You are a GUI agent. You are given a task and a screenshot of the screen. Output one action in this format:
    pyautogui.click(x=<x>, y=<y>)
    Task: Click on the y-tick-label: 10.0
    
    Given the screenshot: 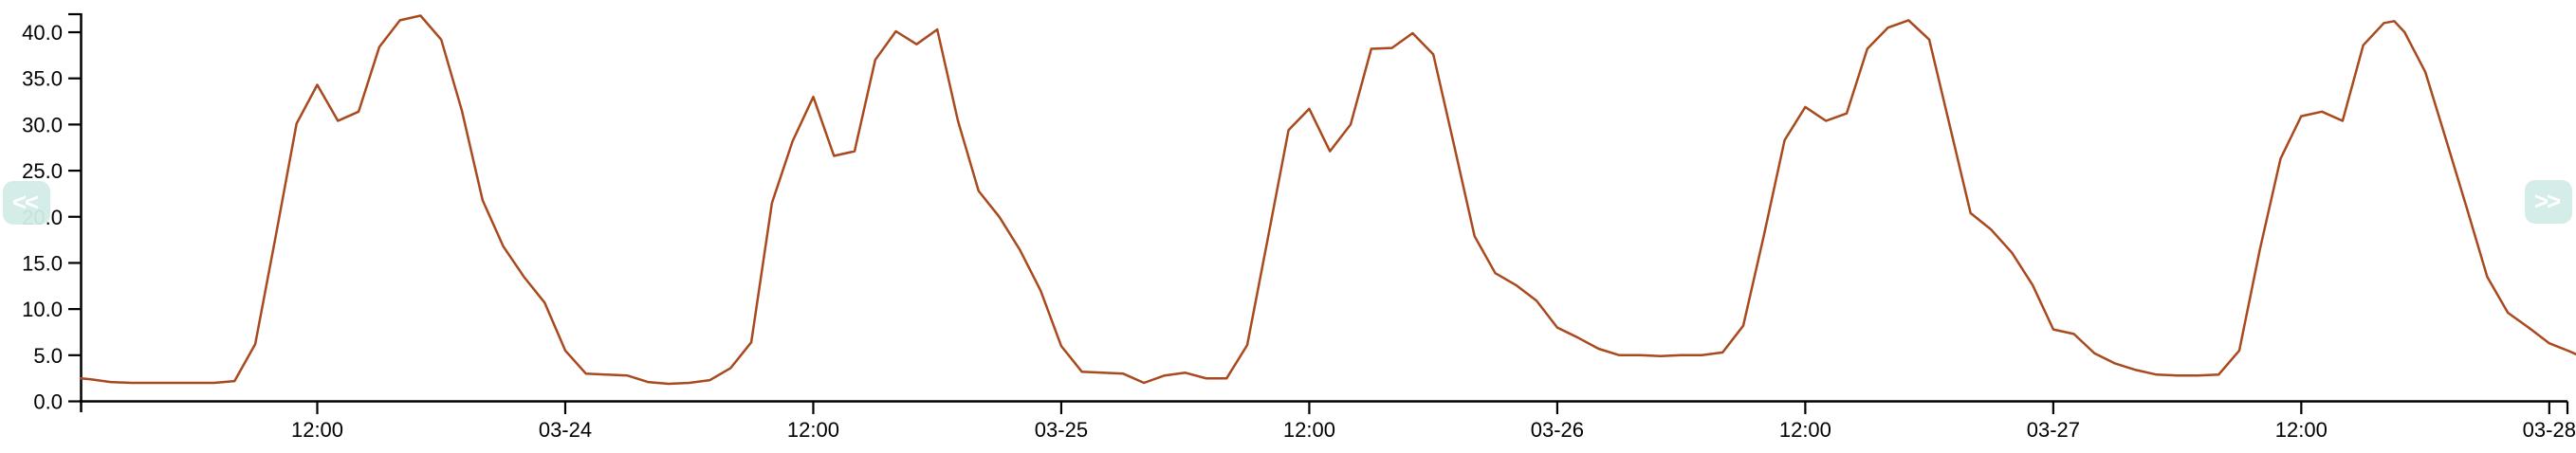 What is the action you would take?
    pyautogui.click(x=42, y=309)
    